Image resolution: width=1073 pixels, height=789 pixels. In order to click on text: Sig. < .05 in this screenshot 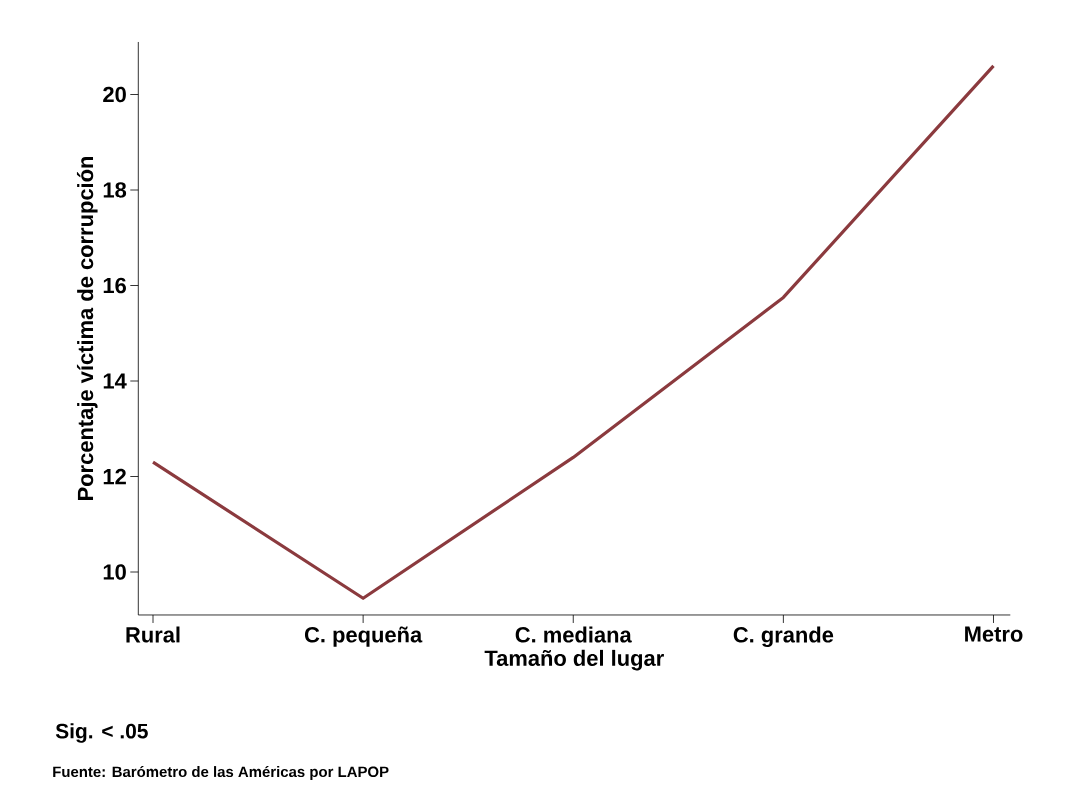, I will do `click(101, 733)`.